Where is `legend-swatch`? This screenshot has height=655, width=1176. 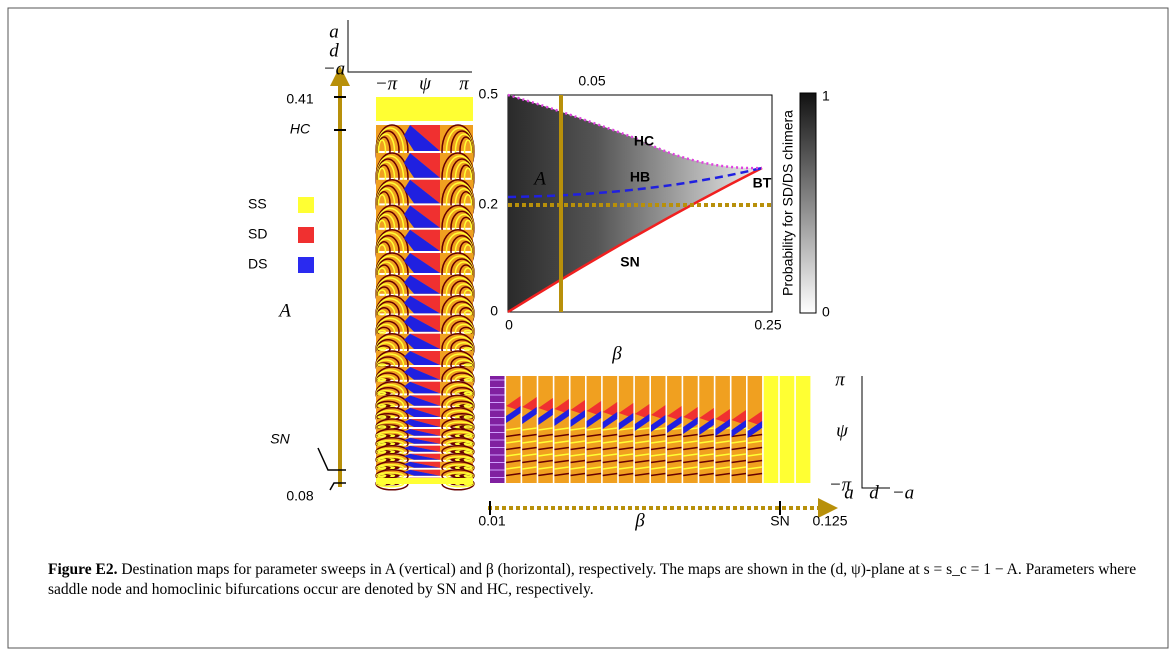 legend-swatch is located at coordinates (306, 235).